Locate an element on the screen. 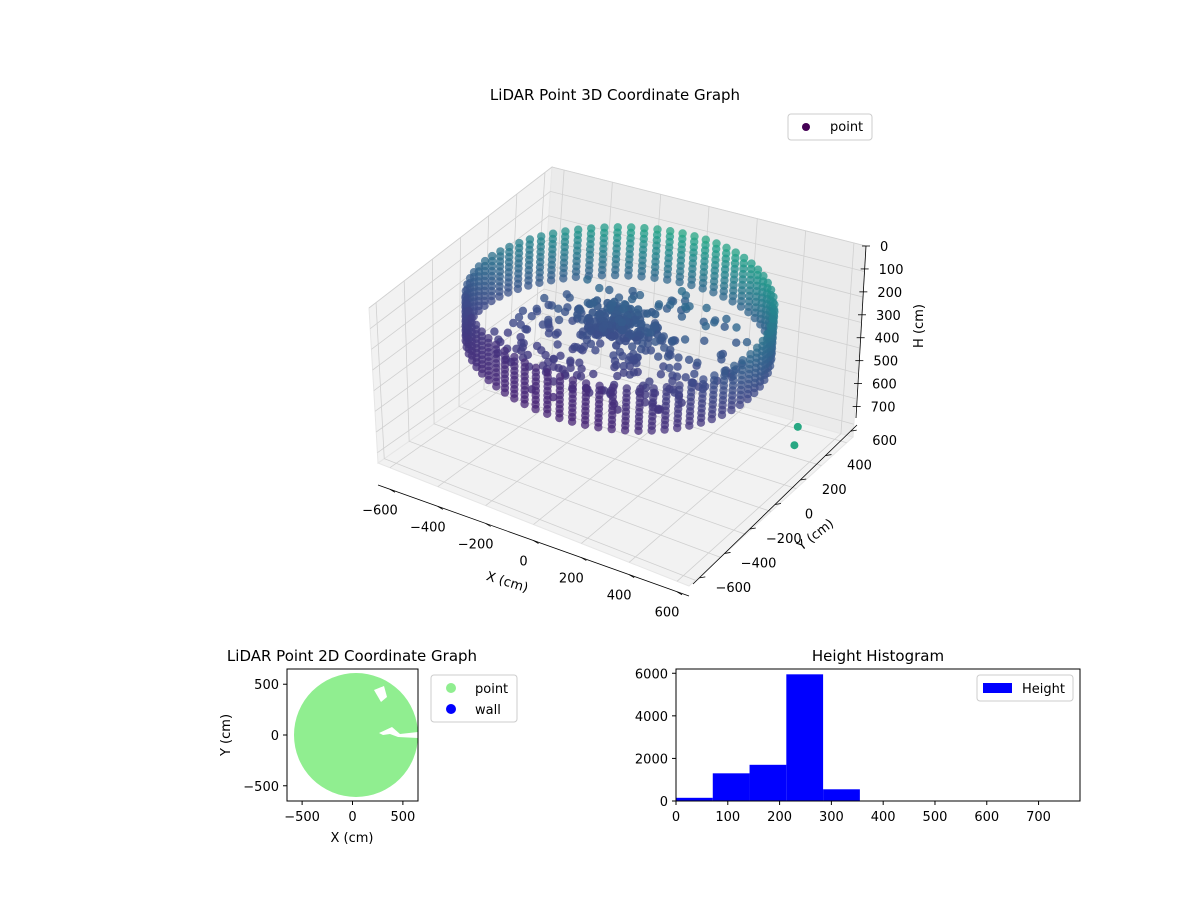 The image size is (1200, 900). y-tick-label-3d: 0 is located at coordinates (809, 515).